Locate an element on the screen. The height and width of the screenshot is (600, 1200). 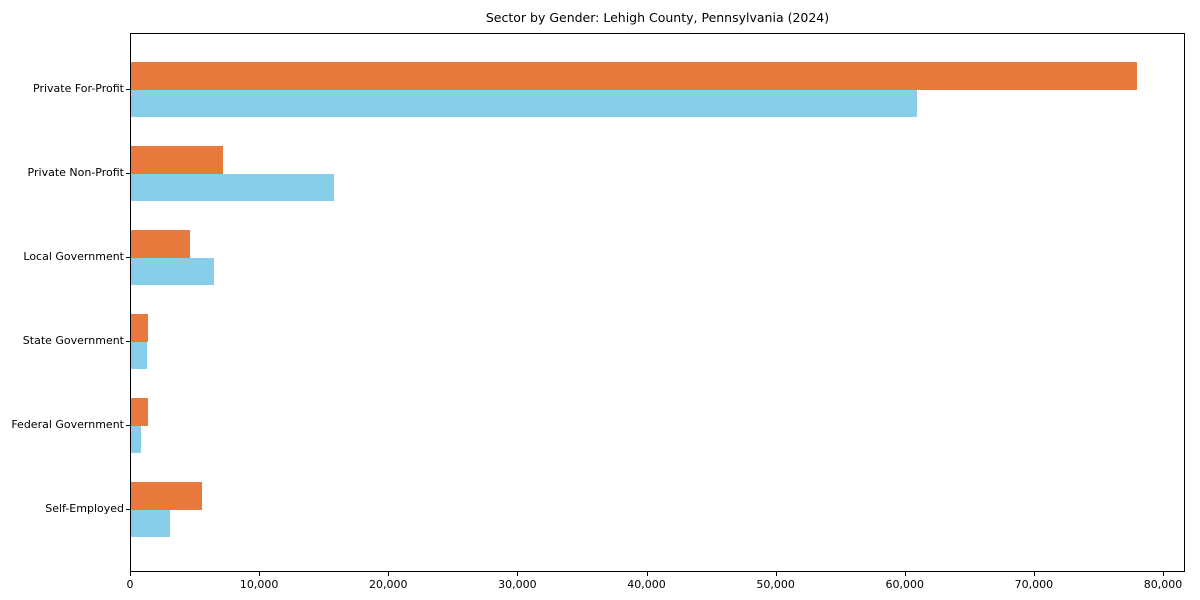
bar-female-private-for-profit is located at coordinates (524, 103).